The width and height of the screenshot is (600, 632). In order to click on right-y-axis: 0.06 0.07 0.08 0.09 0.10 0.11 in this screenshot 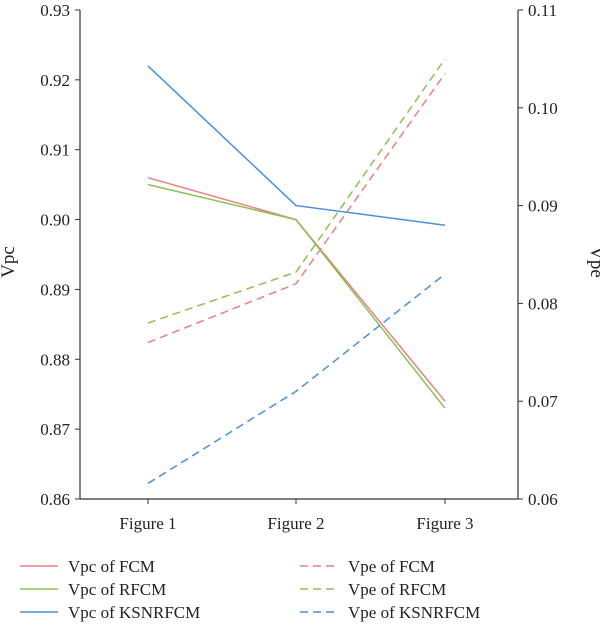, I will do `click(538, 255)`.